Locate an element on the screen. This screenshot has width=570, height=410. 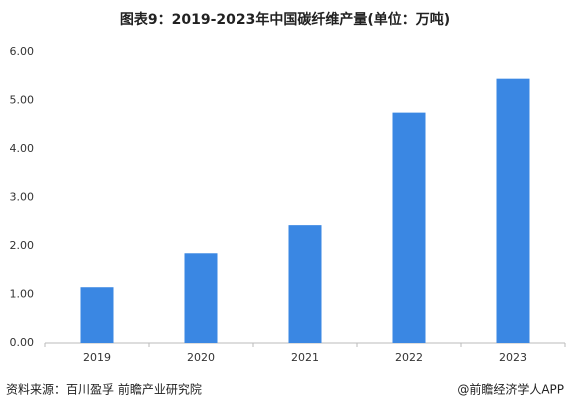
x-tick-label: 2020 is located at coordinates (201, 357).